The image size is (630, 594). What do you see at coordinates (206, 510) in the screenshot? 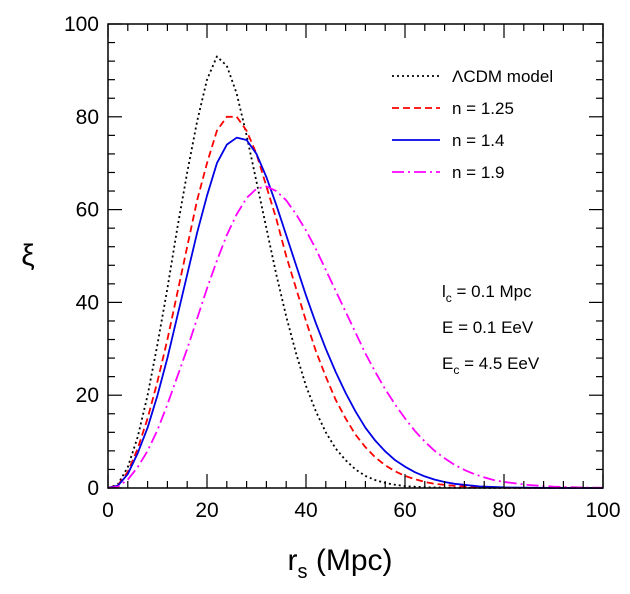
I see `x-tick-label: 20` at bounding box center [206, 510].